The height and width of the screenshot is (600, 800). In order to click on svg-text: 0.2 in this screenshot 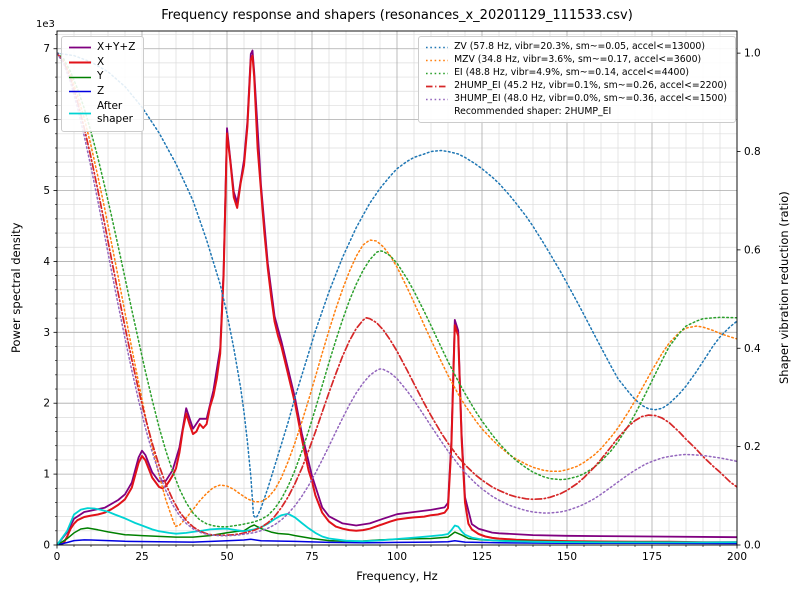, I will do `click(752, 447)`.